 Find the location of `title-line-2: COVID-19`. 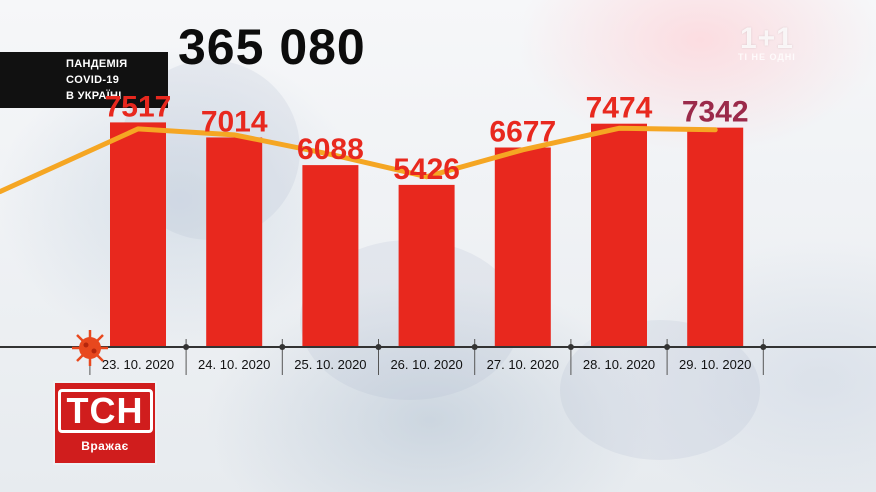

title-line-2: COVID-19 is located at coordinates (93, 80).